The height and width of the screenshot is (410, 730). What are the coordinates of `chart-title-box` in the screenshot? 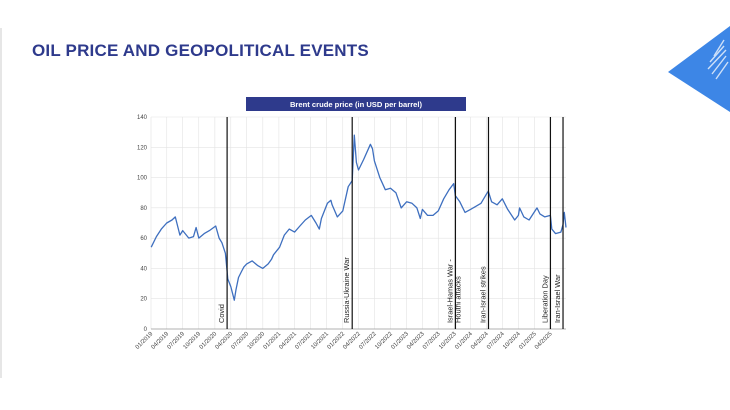 It's located at (356, 104).